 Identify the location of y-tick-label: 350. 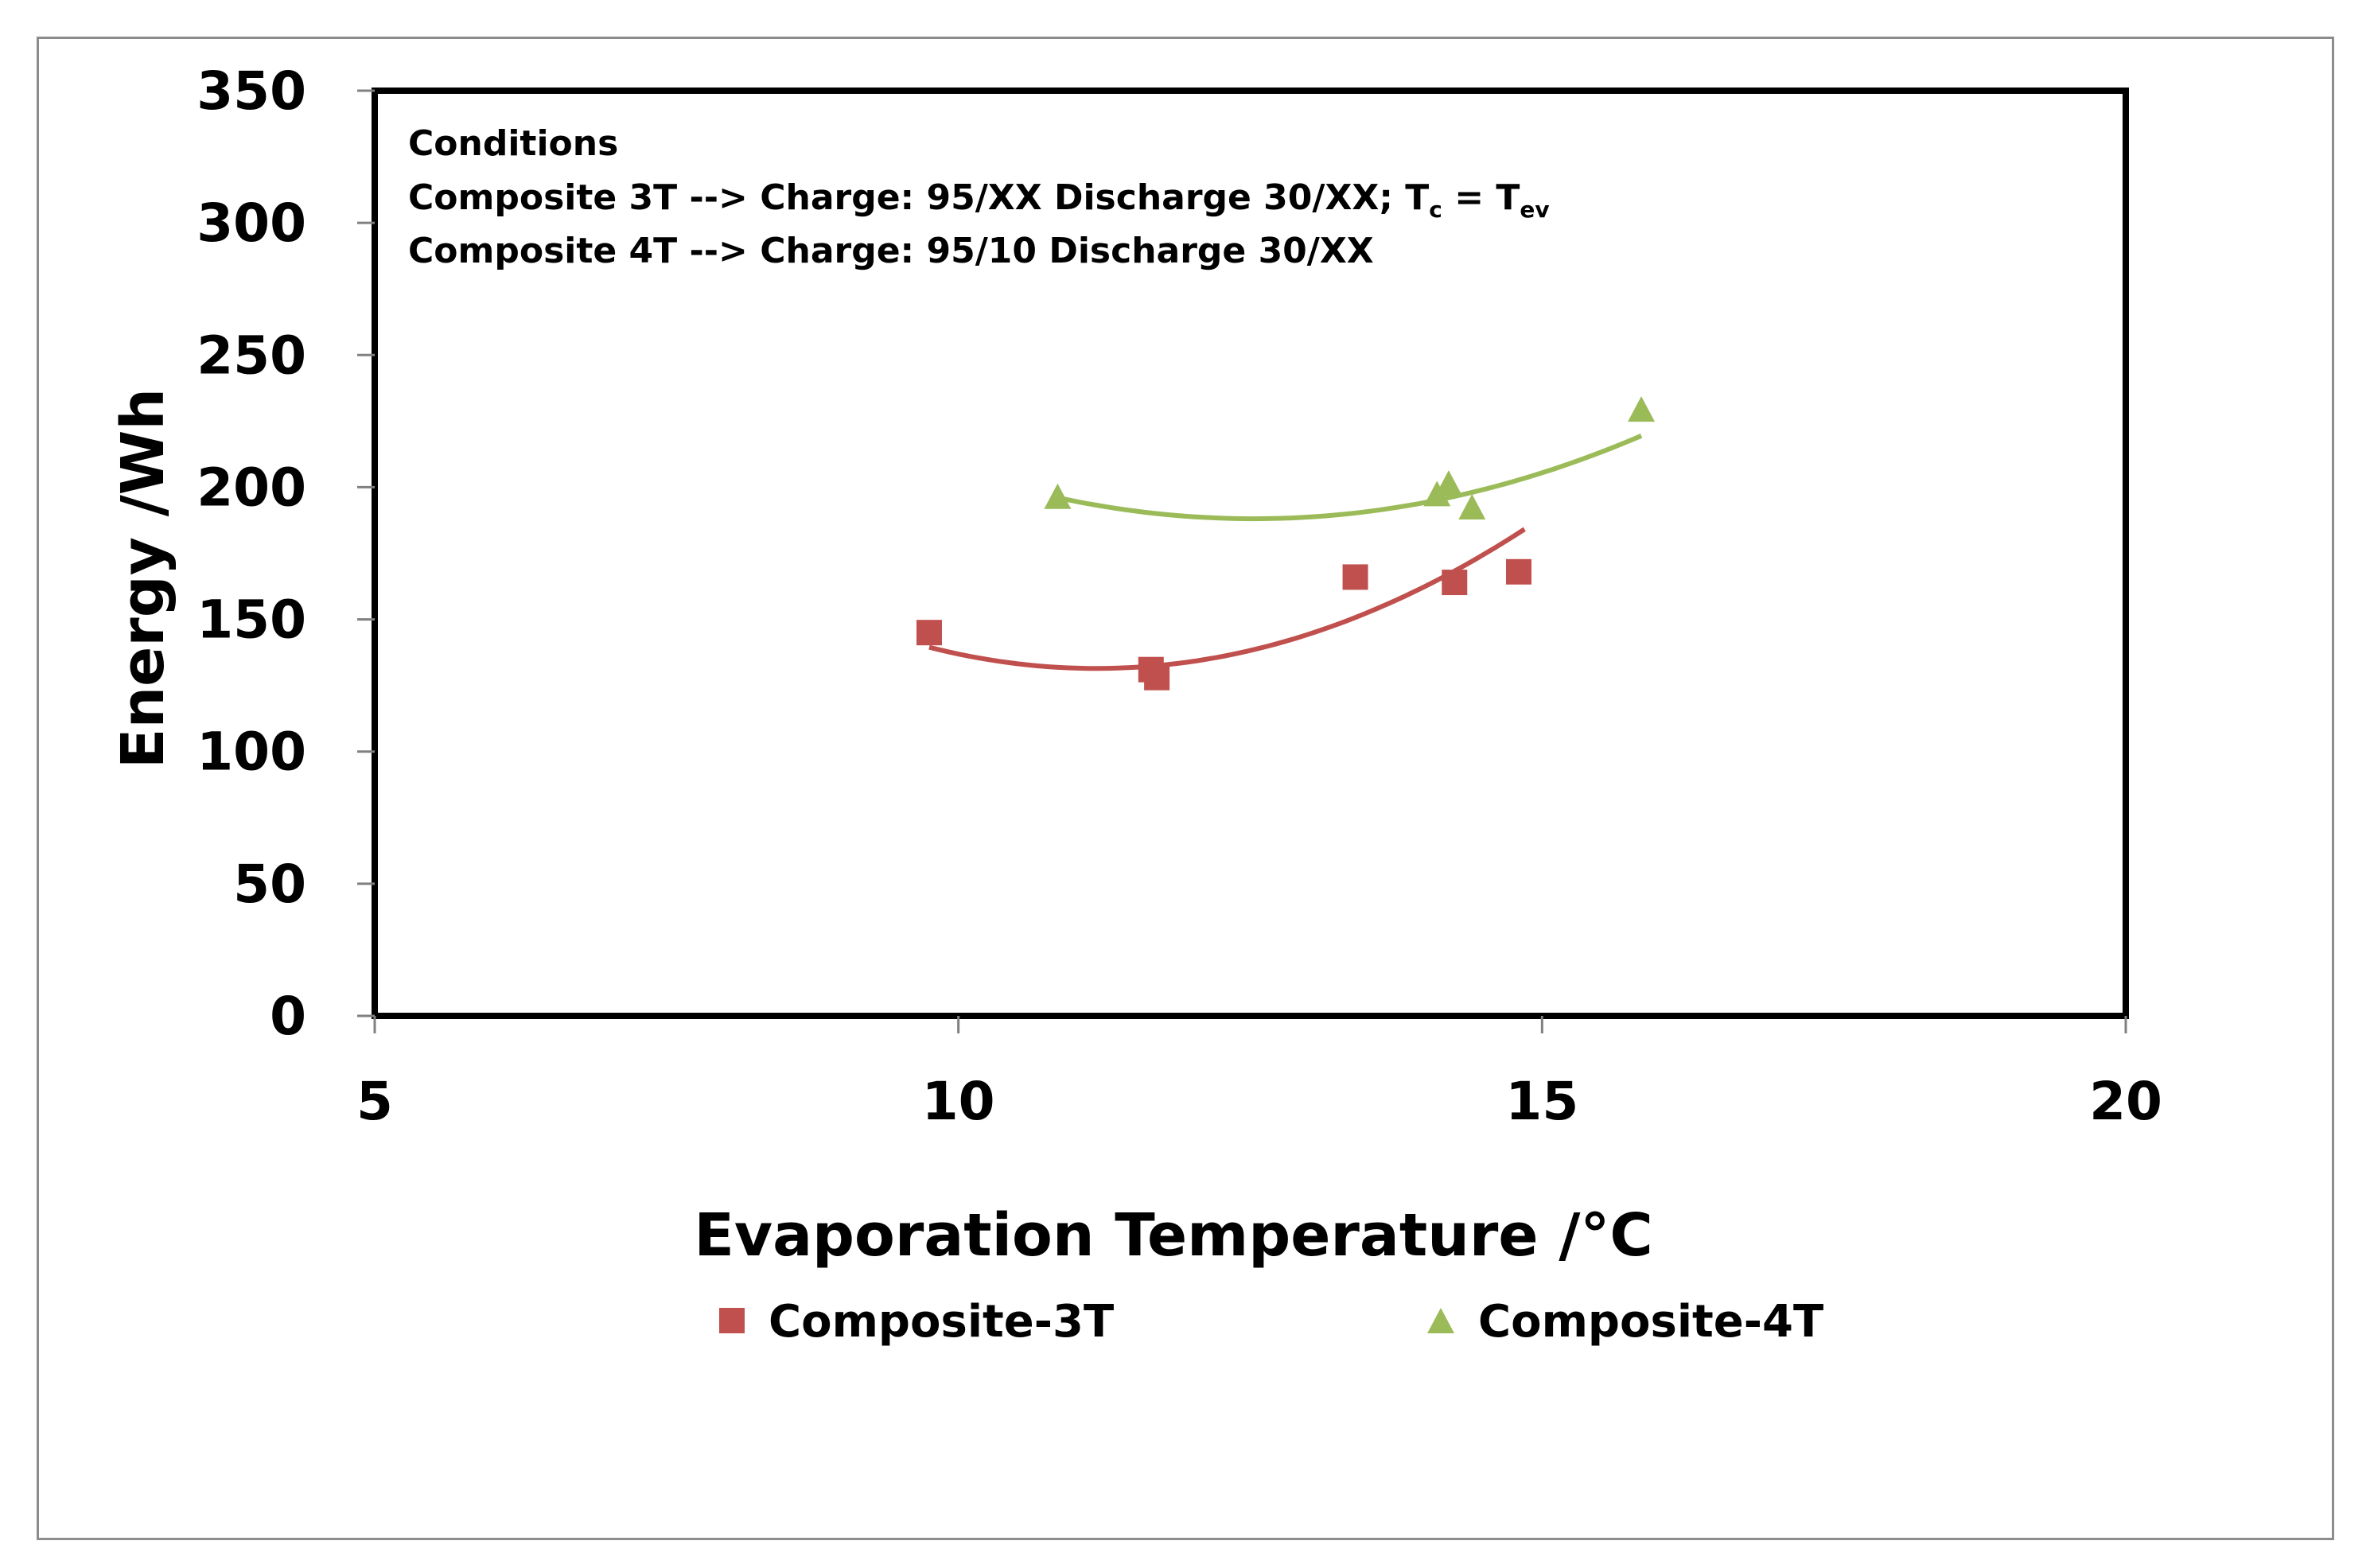
(251, 91).